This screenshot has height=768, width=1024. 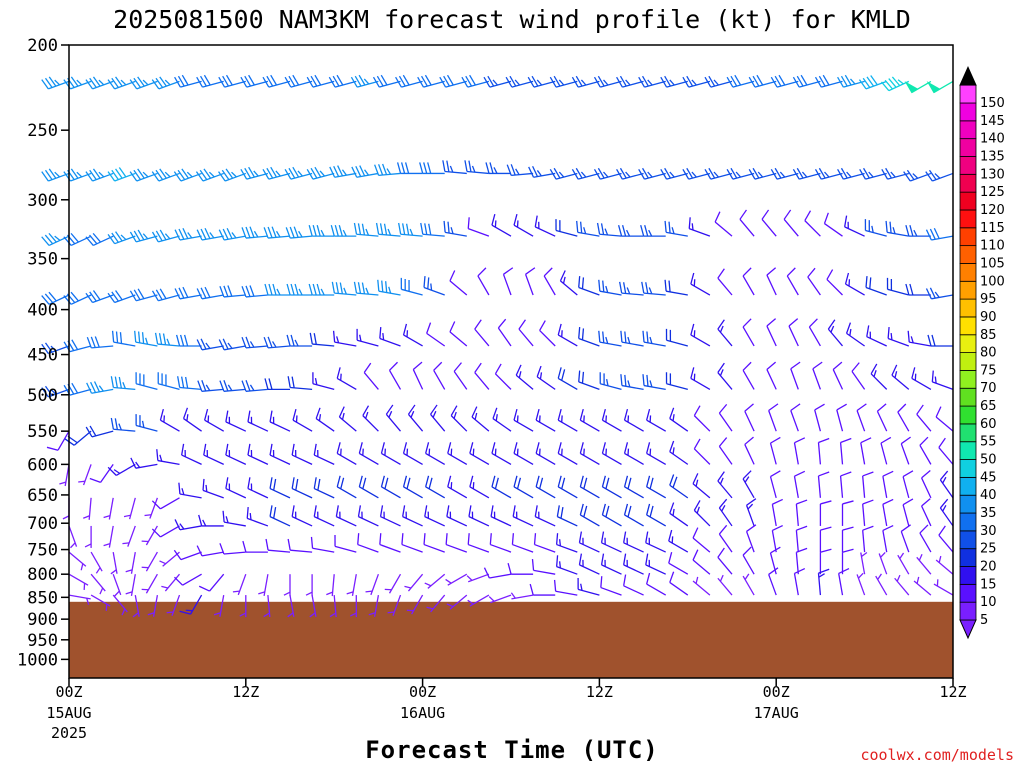 I want to click on y-tick-label: 250, so click(x=42, y=131).